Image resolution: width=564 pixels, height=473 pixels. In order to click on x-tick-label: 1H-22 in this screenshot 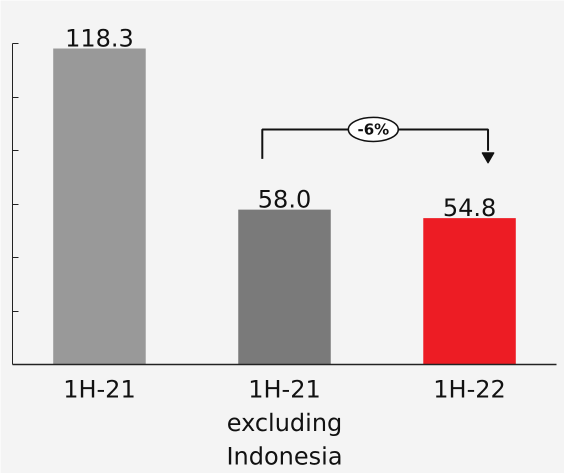, I will do `click(469, 390)`.